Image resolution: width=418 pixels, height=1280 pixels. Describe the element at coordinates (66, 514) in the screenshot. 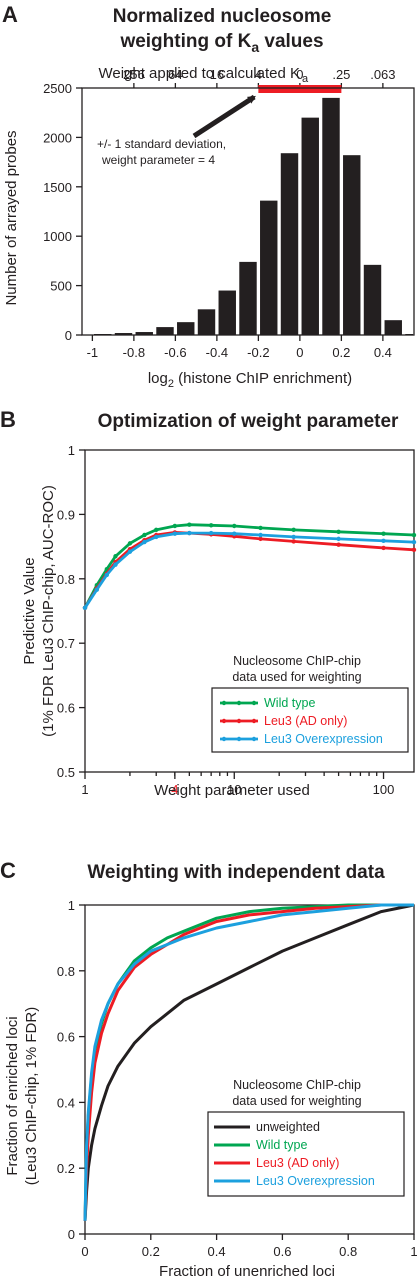

I see `y-tick-label: 0.9` at that location.